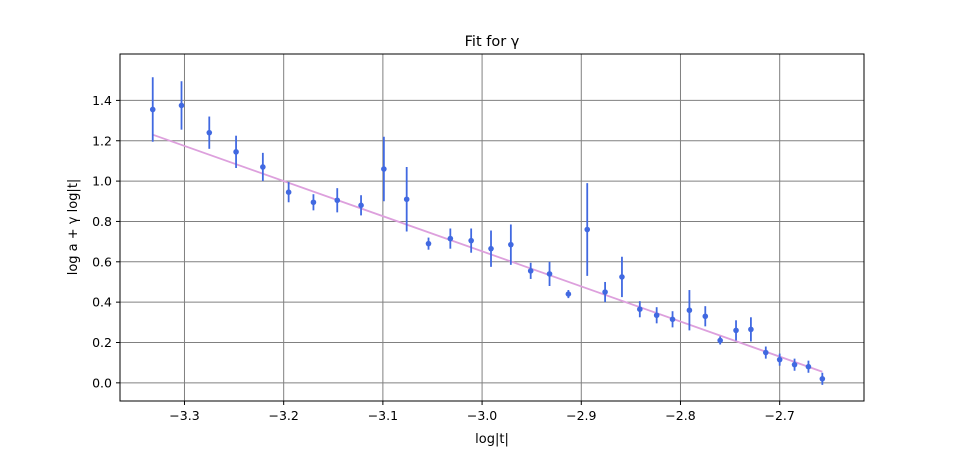  I want to click on y-tick-label: 1.2, so click(102, 140).